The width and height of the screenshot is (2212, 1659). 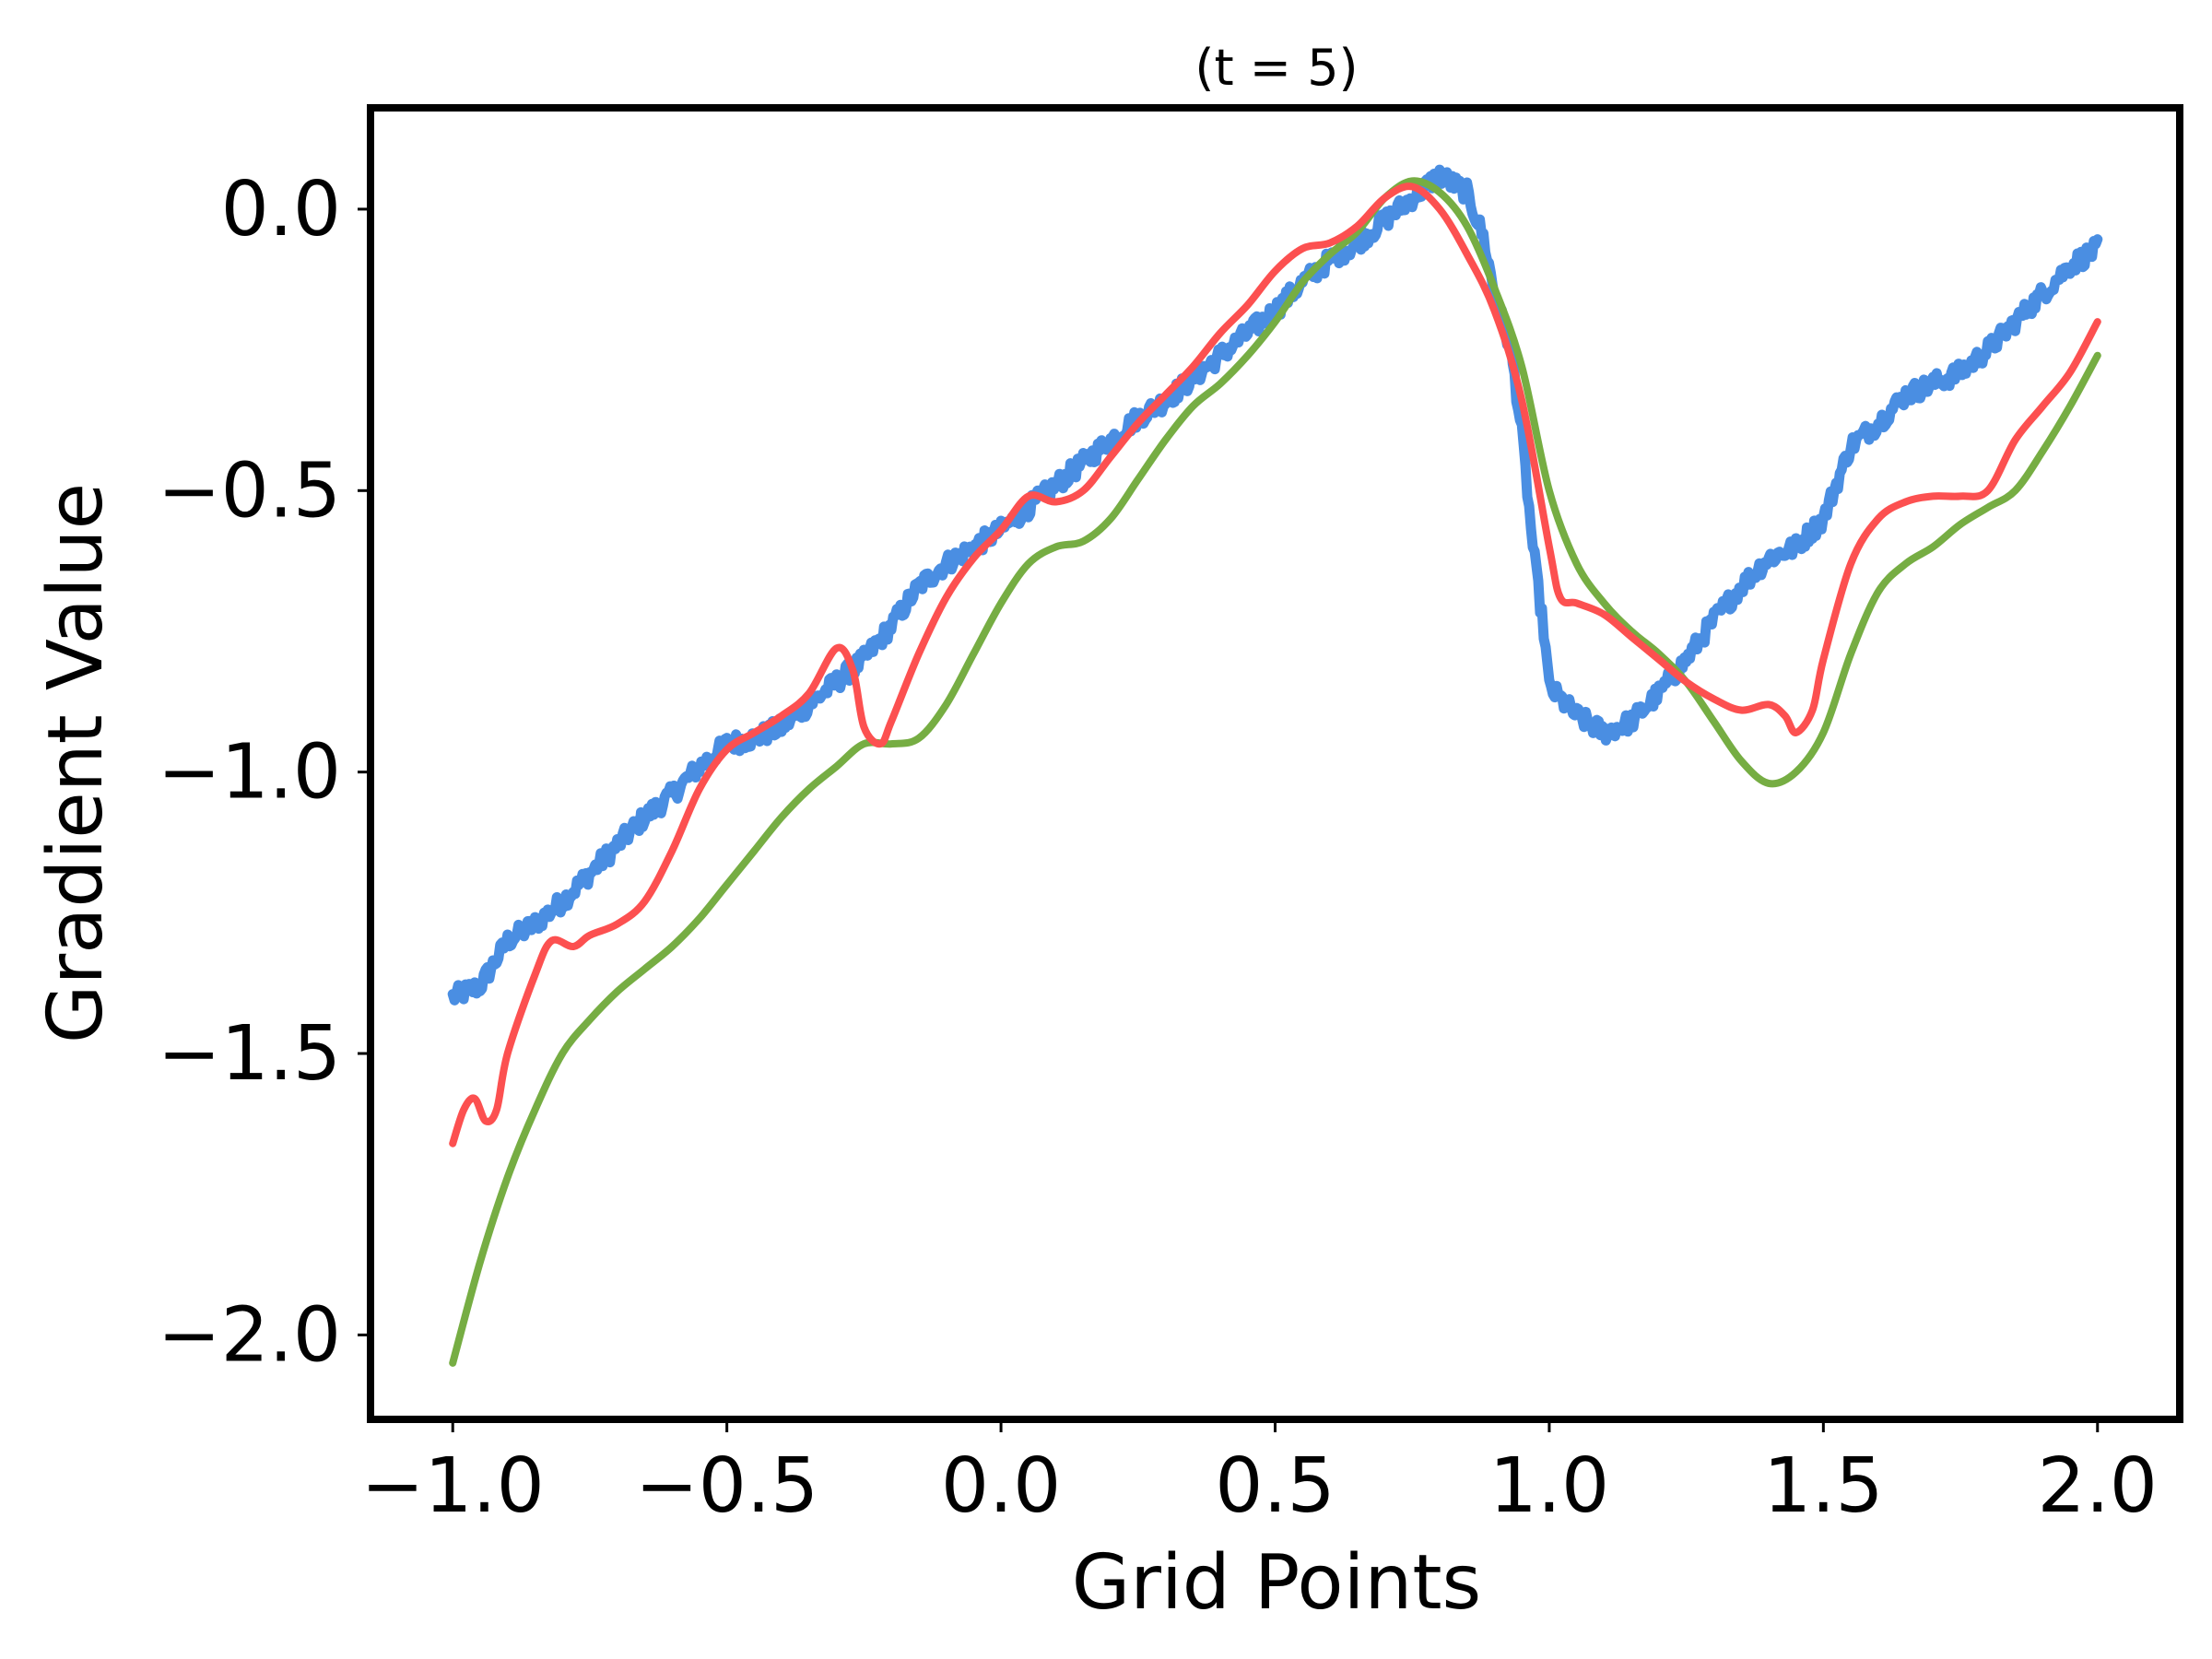 I want to click on y-tick-label: 0.0, so click(x=281, y=209).